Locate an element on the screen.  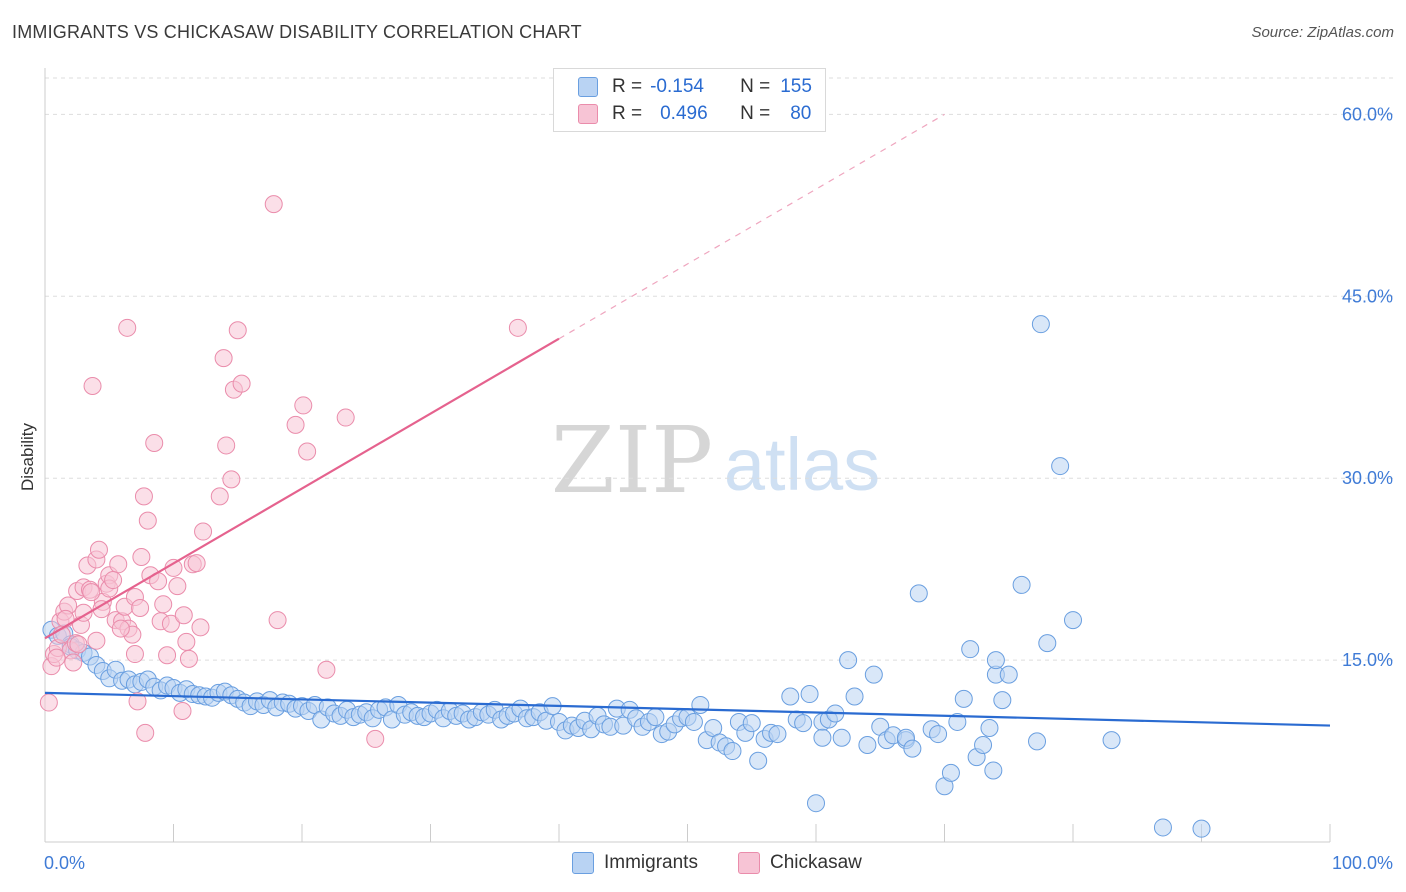
y-tick-label: 60.0% is located at coordinates (1367, 114).